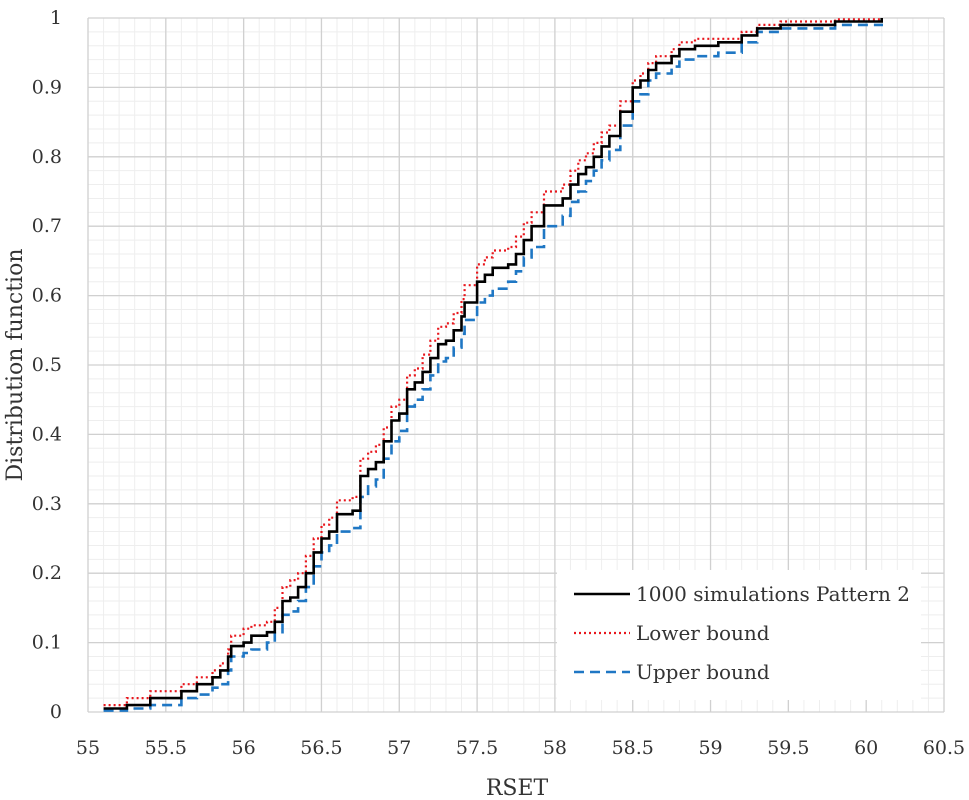 Image resolution: width=969 pixels, height=800 pixels. What do you see at coordinates (47, 87) in the screenshot?
I see `y-tick-label: 0.9` at bounding box center [47, 87].